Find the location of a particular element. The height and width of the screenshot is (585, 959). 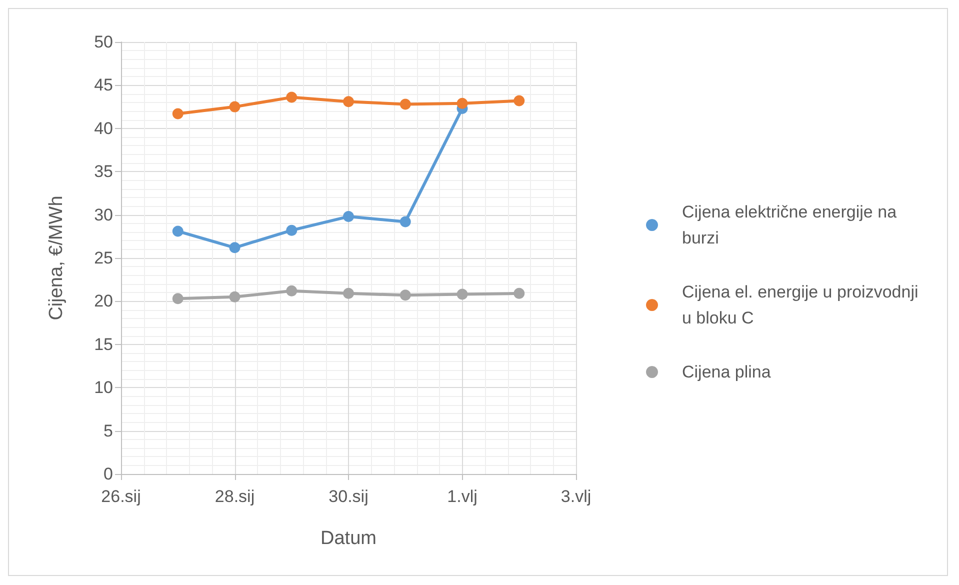

y-tick-label: 45 is located at coordinates (103, 85).